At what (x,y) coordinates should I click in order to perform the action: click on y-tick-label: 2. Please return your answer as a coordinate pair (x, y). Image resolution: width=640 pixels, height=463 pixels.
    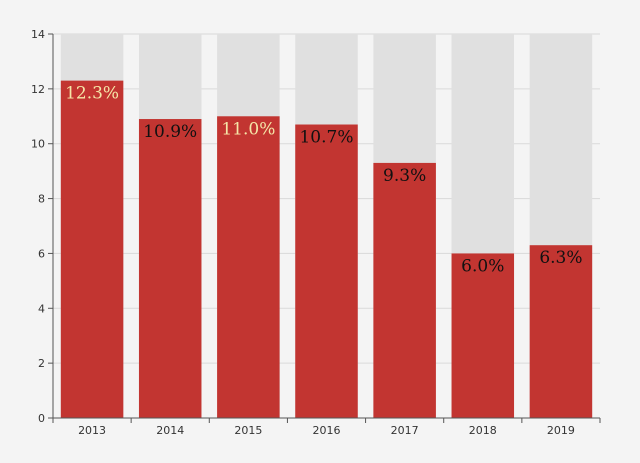
    Looking at the image, I should click on (41, 363).